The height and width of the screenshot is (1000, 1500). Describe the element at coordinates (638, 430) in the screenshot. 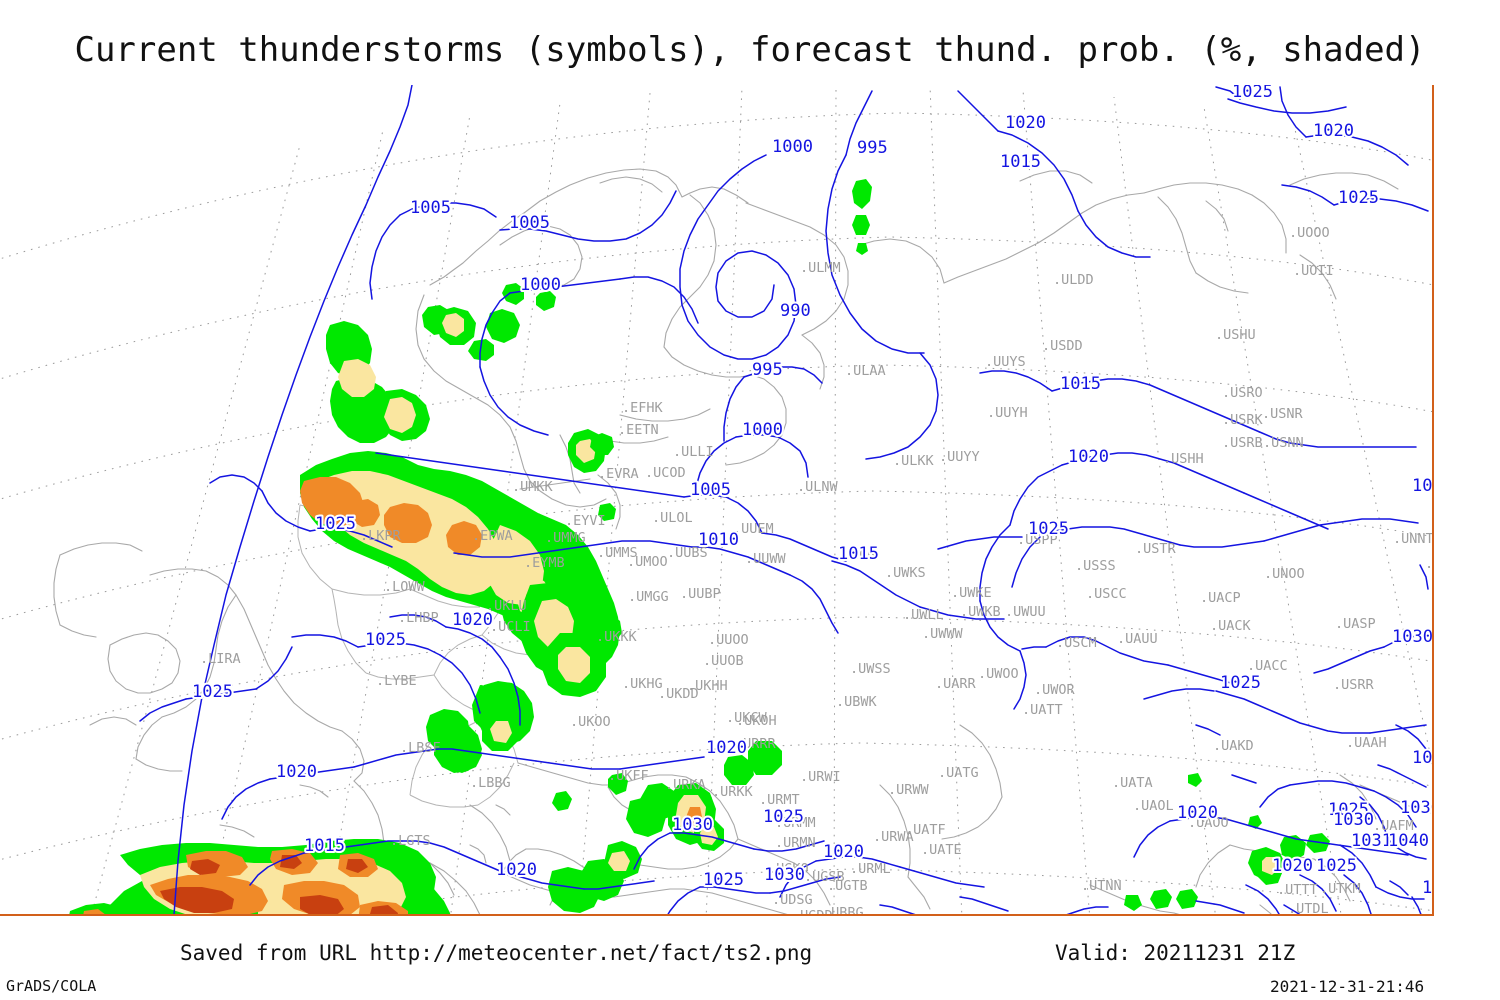

I see `station-label: .EETN` at that location.